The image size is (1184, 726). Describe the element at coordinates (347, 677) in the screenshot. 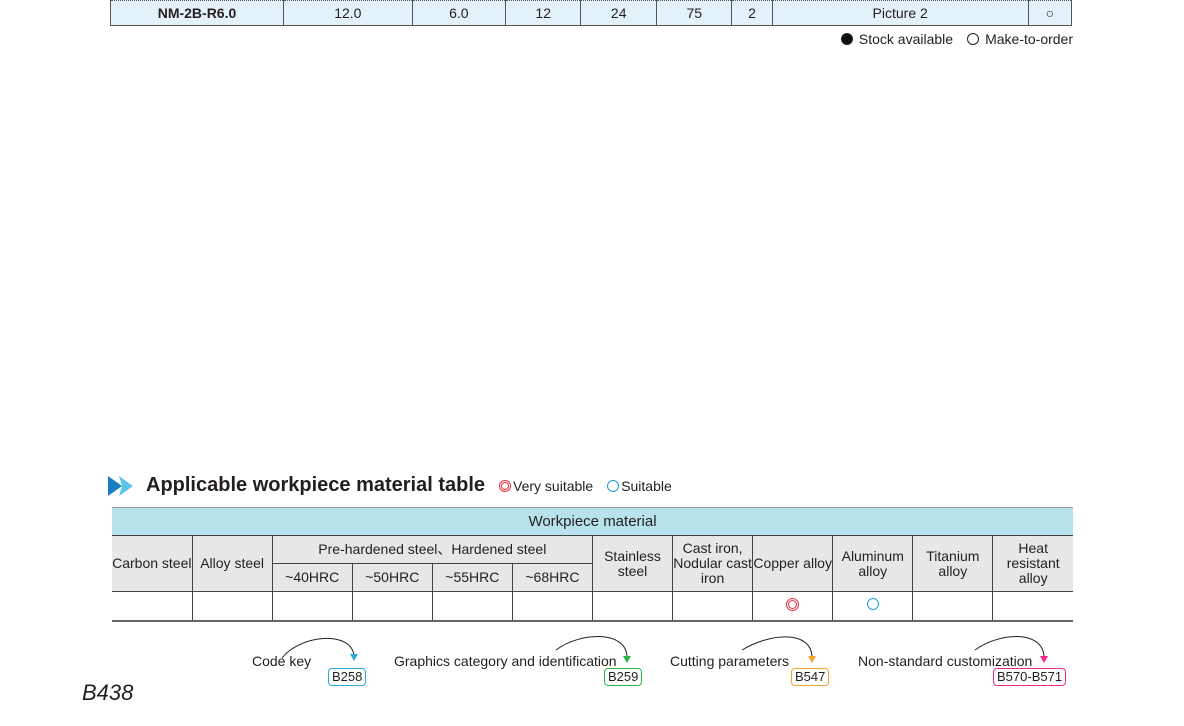

I see `ref-link-b258: B258` at that location.